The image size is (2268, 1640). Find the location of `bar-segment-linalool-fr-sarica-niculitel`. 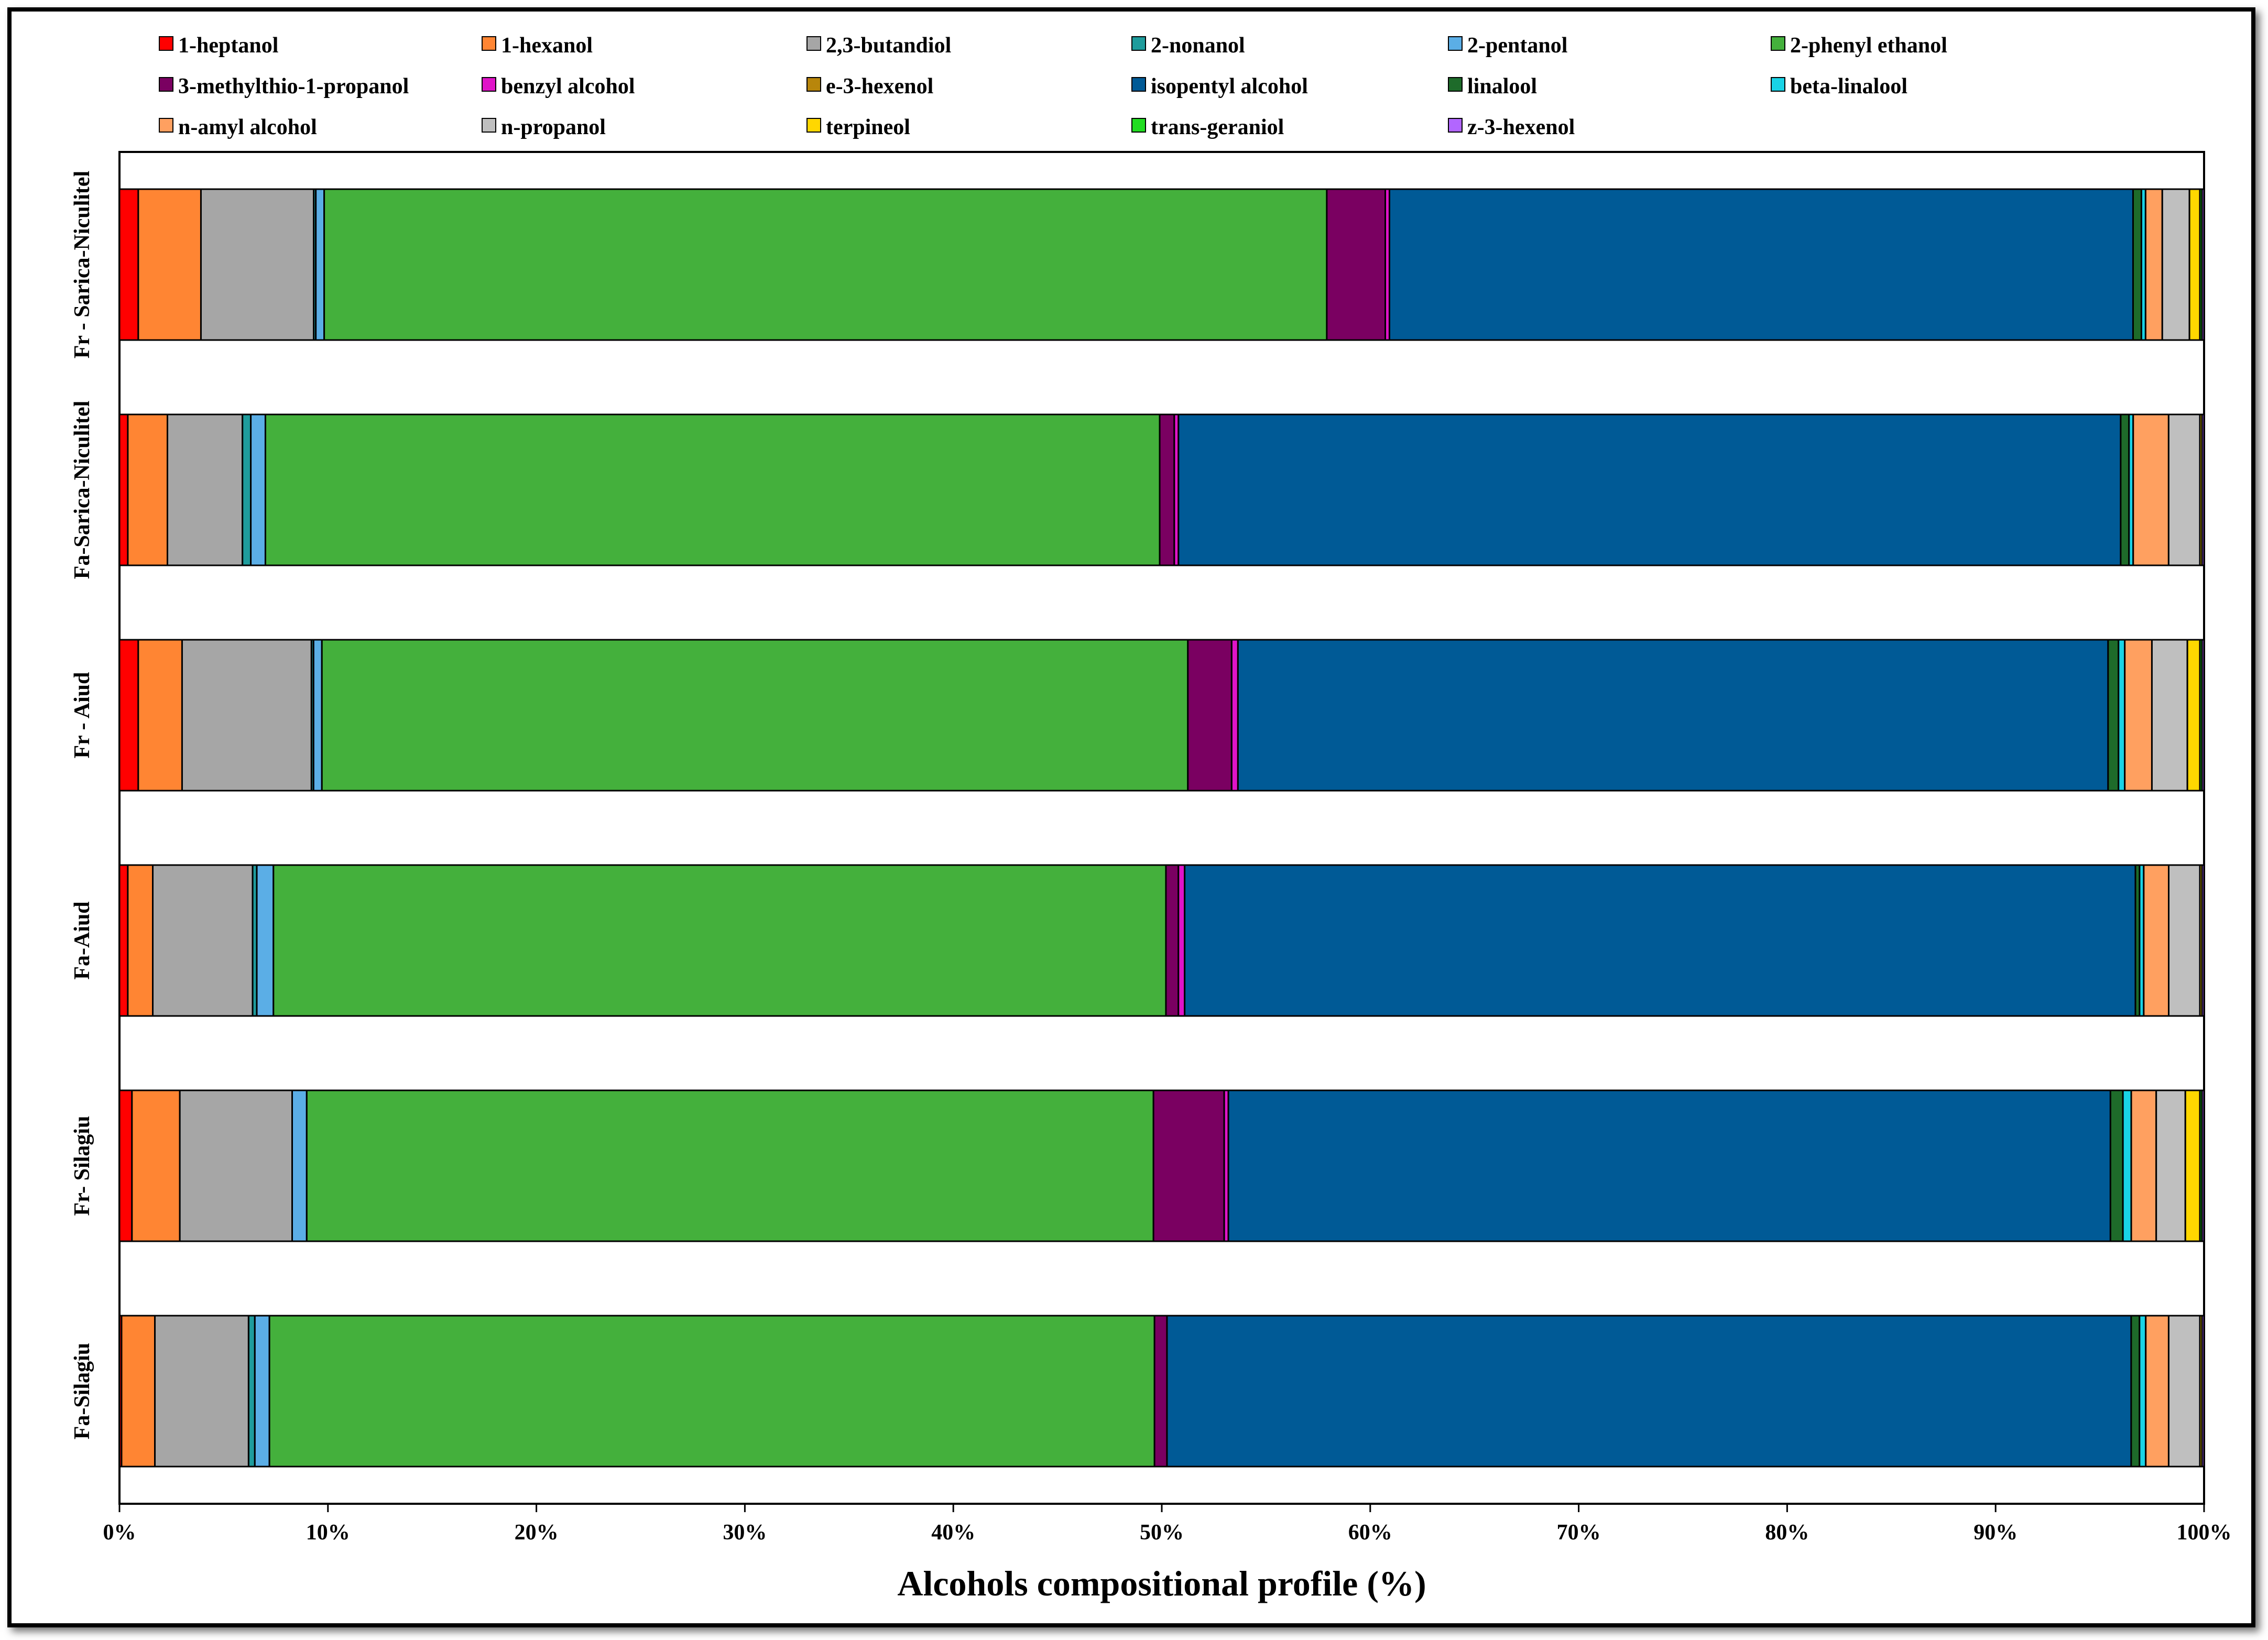

bar-segment-linalool-fr-sarica-niculitel is located at coordinates (2137, 264).